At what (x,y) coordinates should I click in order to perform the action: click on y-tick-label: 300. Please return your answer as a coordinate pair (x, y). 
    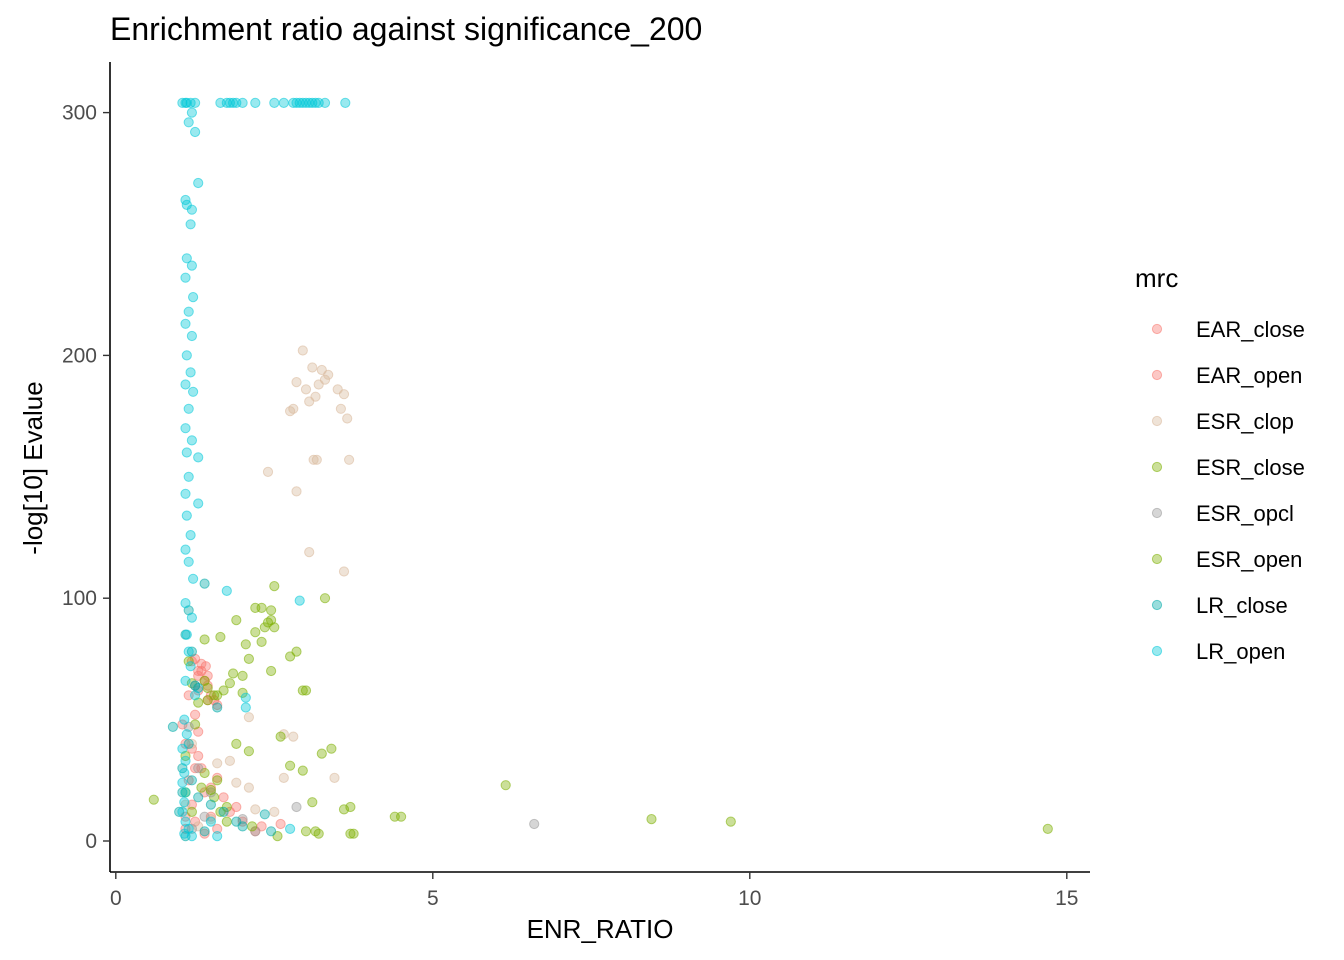
    Looking at the image, I should click on (79, 113).